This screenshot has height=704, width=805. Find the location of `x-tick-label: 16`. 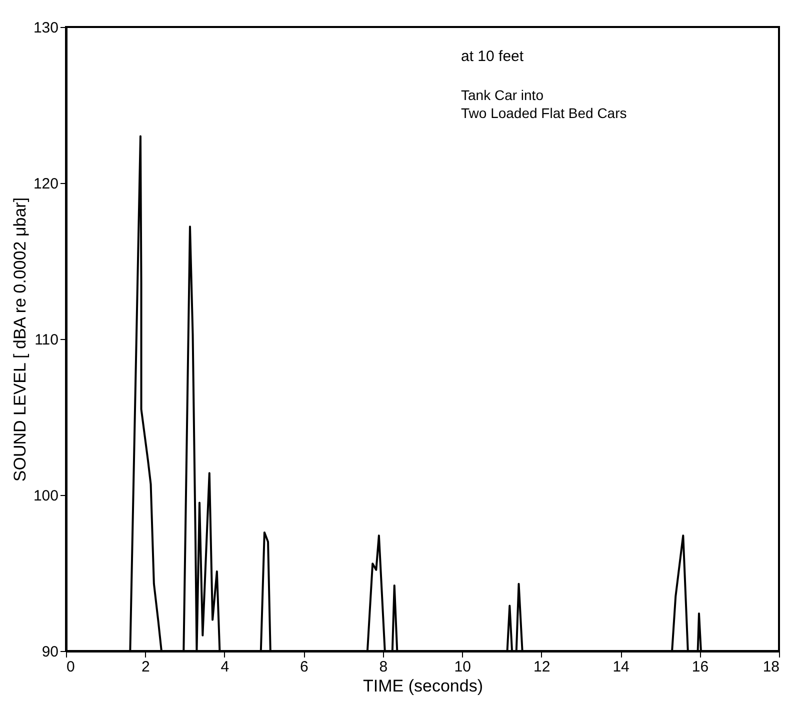

x-tick-label: 16 is located at coordinates (700, 667).